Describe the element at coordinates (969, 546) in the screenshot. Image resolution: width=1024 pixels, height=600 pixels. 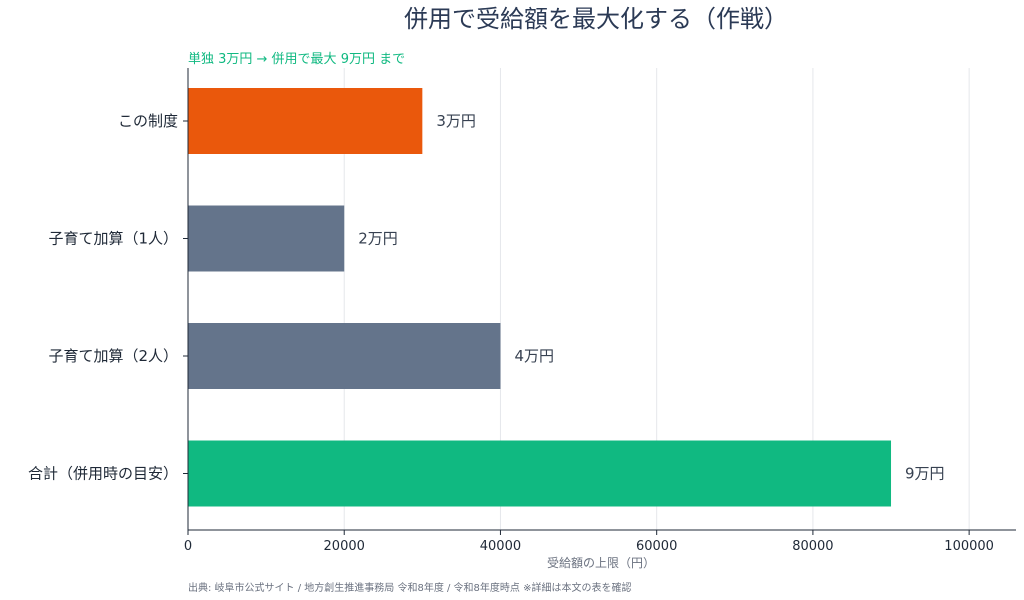
I see `x-tick-label: 100000` at that location.